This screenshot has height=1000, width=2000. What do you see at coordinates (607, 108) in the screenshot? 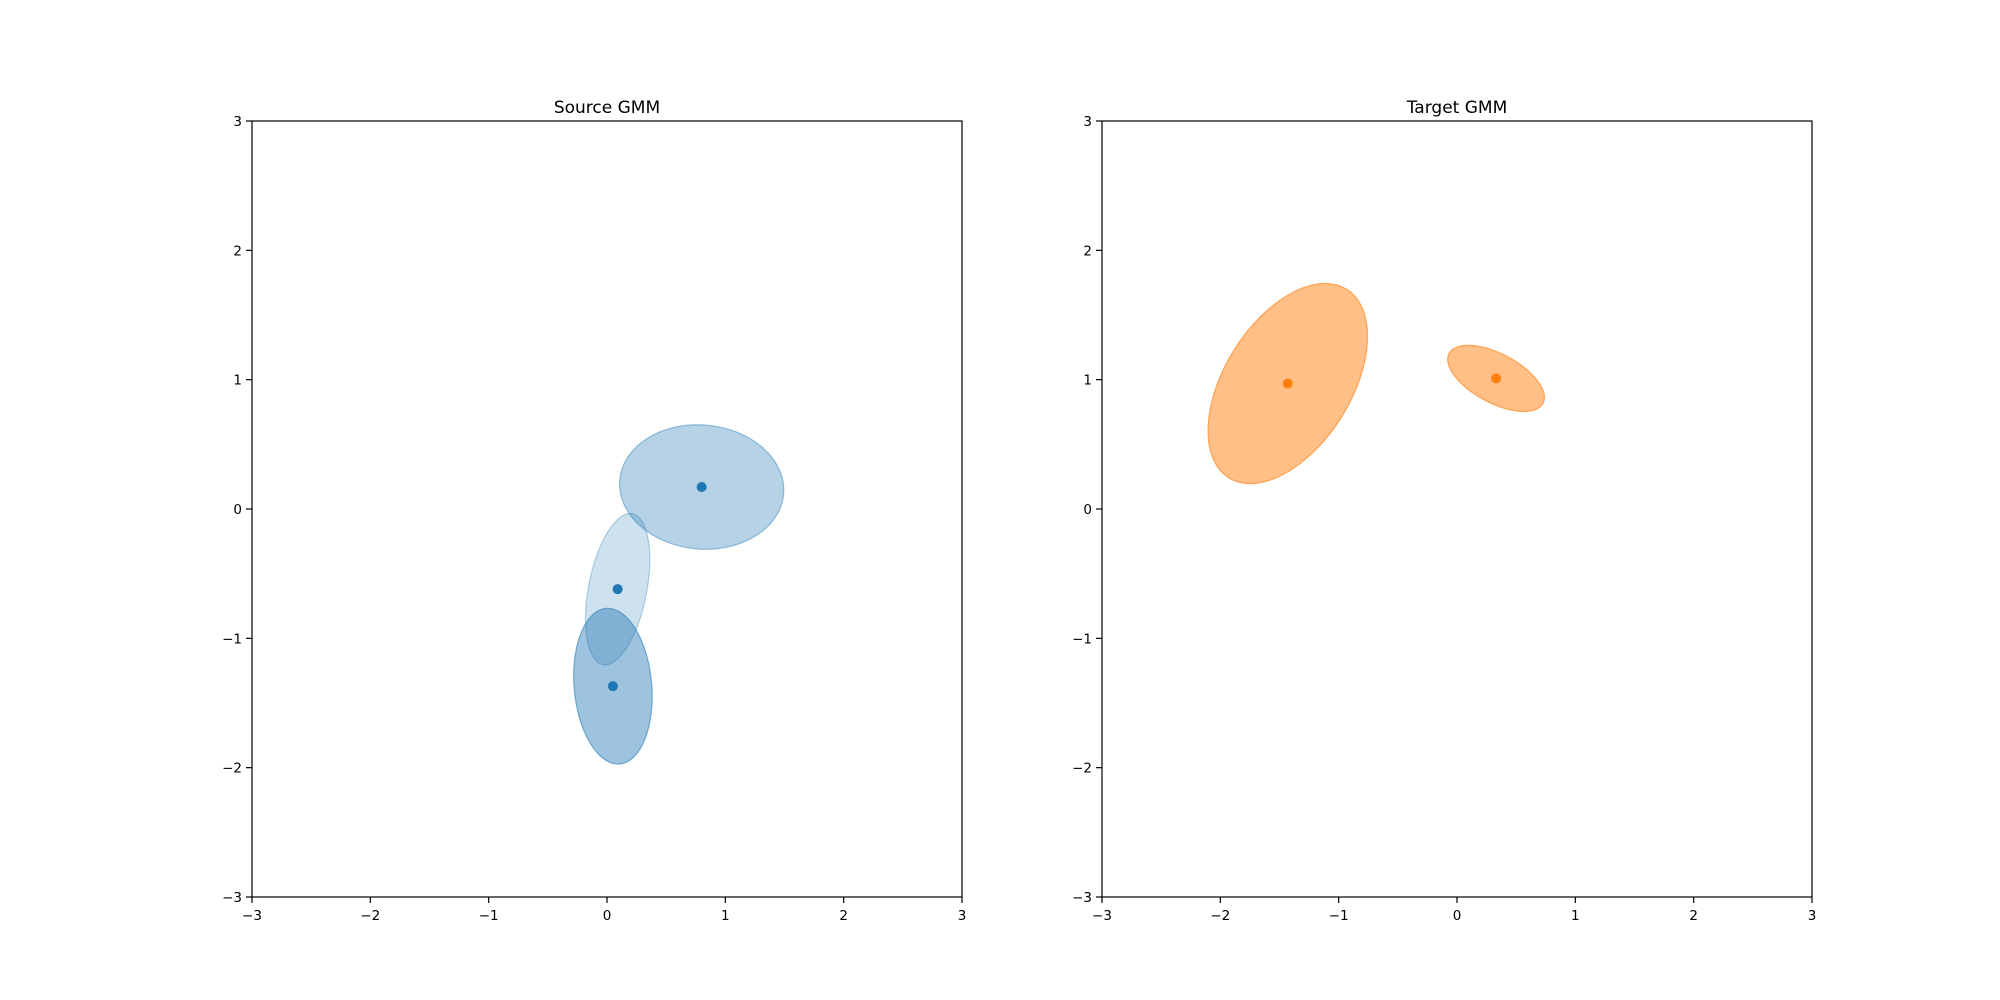
I see `chart-title: Source GMM` at bounding box center [607, 108].